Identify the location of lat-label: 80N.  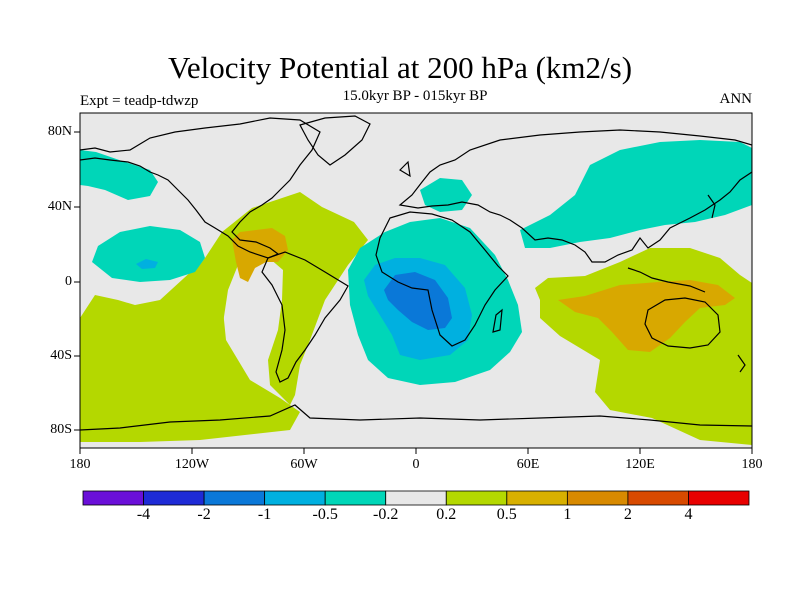
(59, 131).